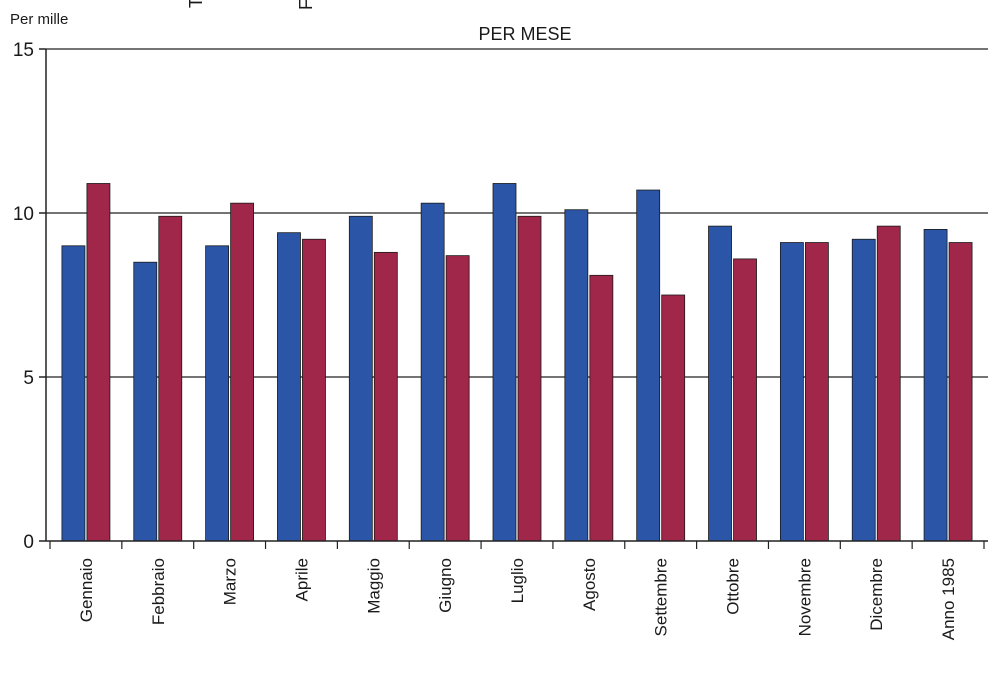  What do you see at coordinates (28, 378) in the screenshot?
I see `y-tick-label: 5` at bounding box center [28, 378].